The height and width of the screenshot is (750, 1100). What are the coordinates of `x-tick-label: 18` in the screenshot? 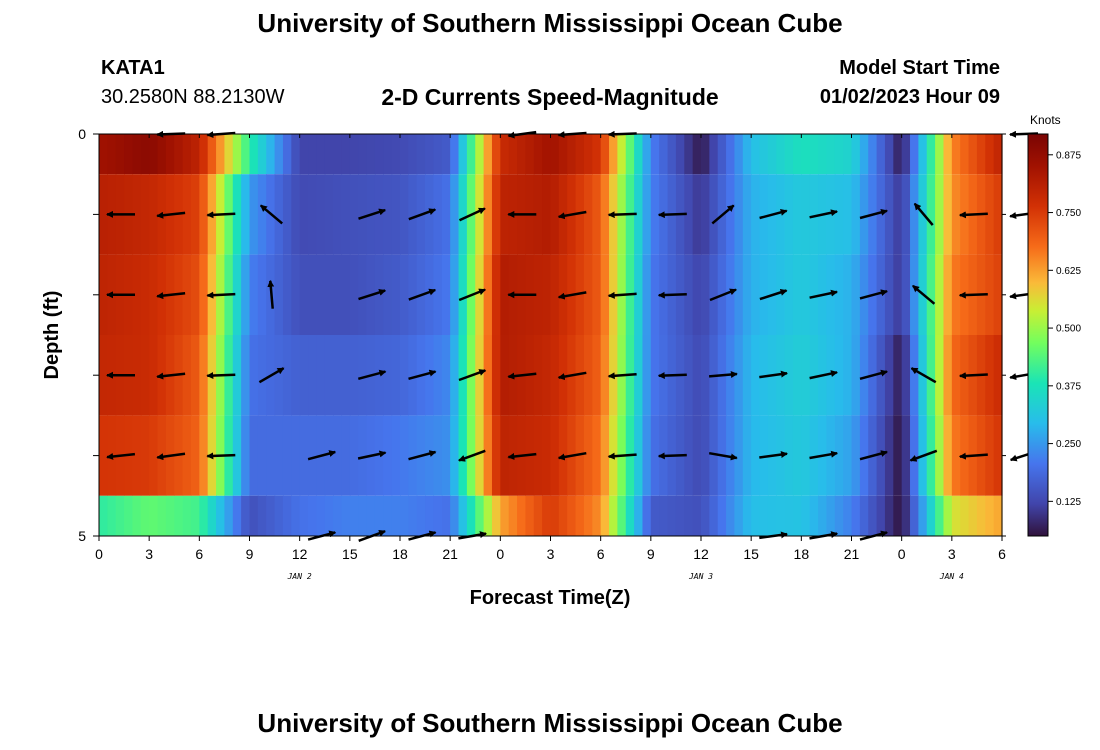 It's located at (400, 554).